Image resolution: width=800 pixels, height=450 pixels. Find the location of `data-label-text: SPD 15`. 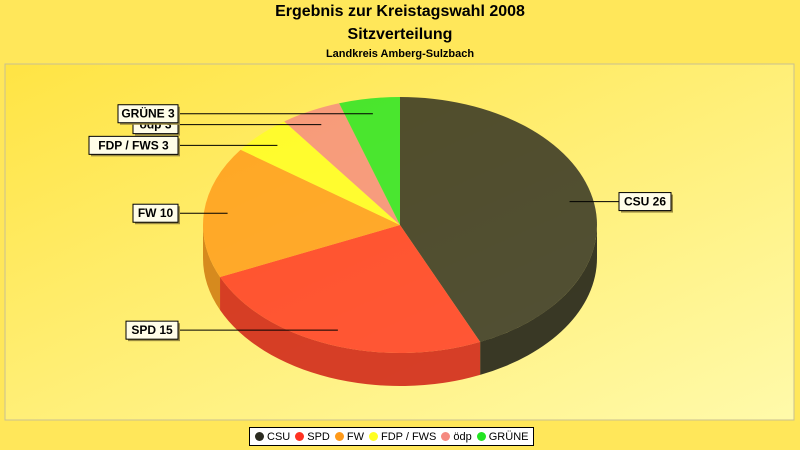

data-label-text: SPD 15 is located at coordinates (152, 330).